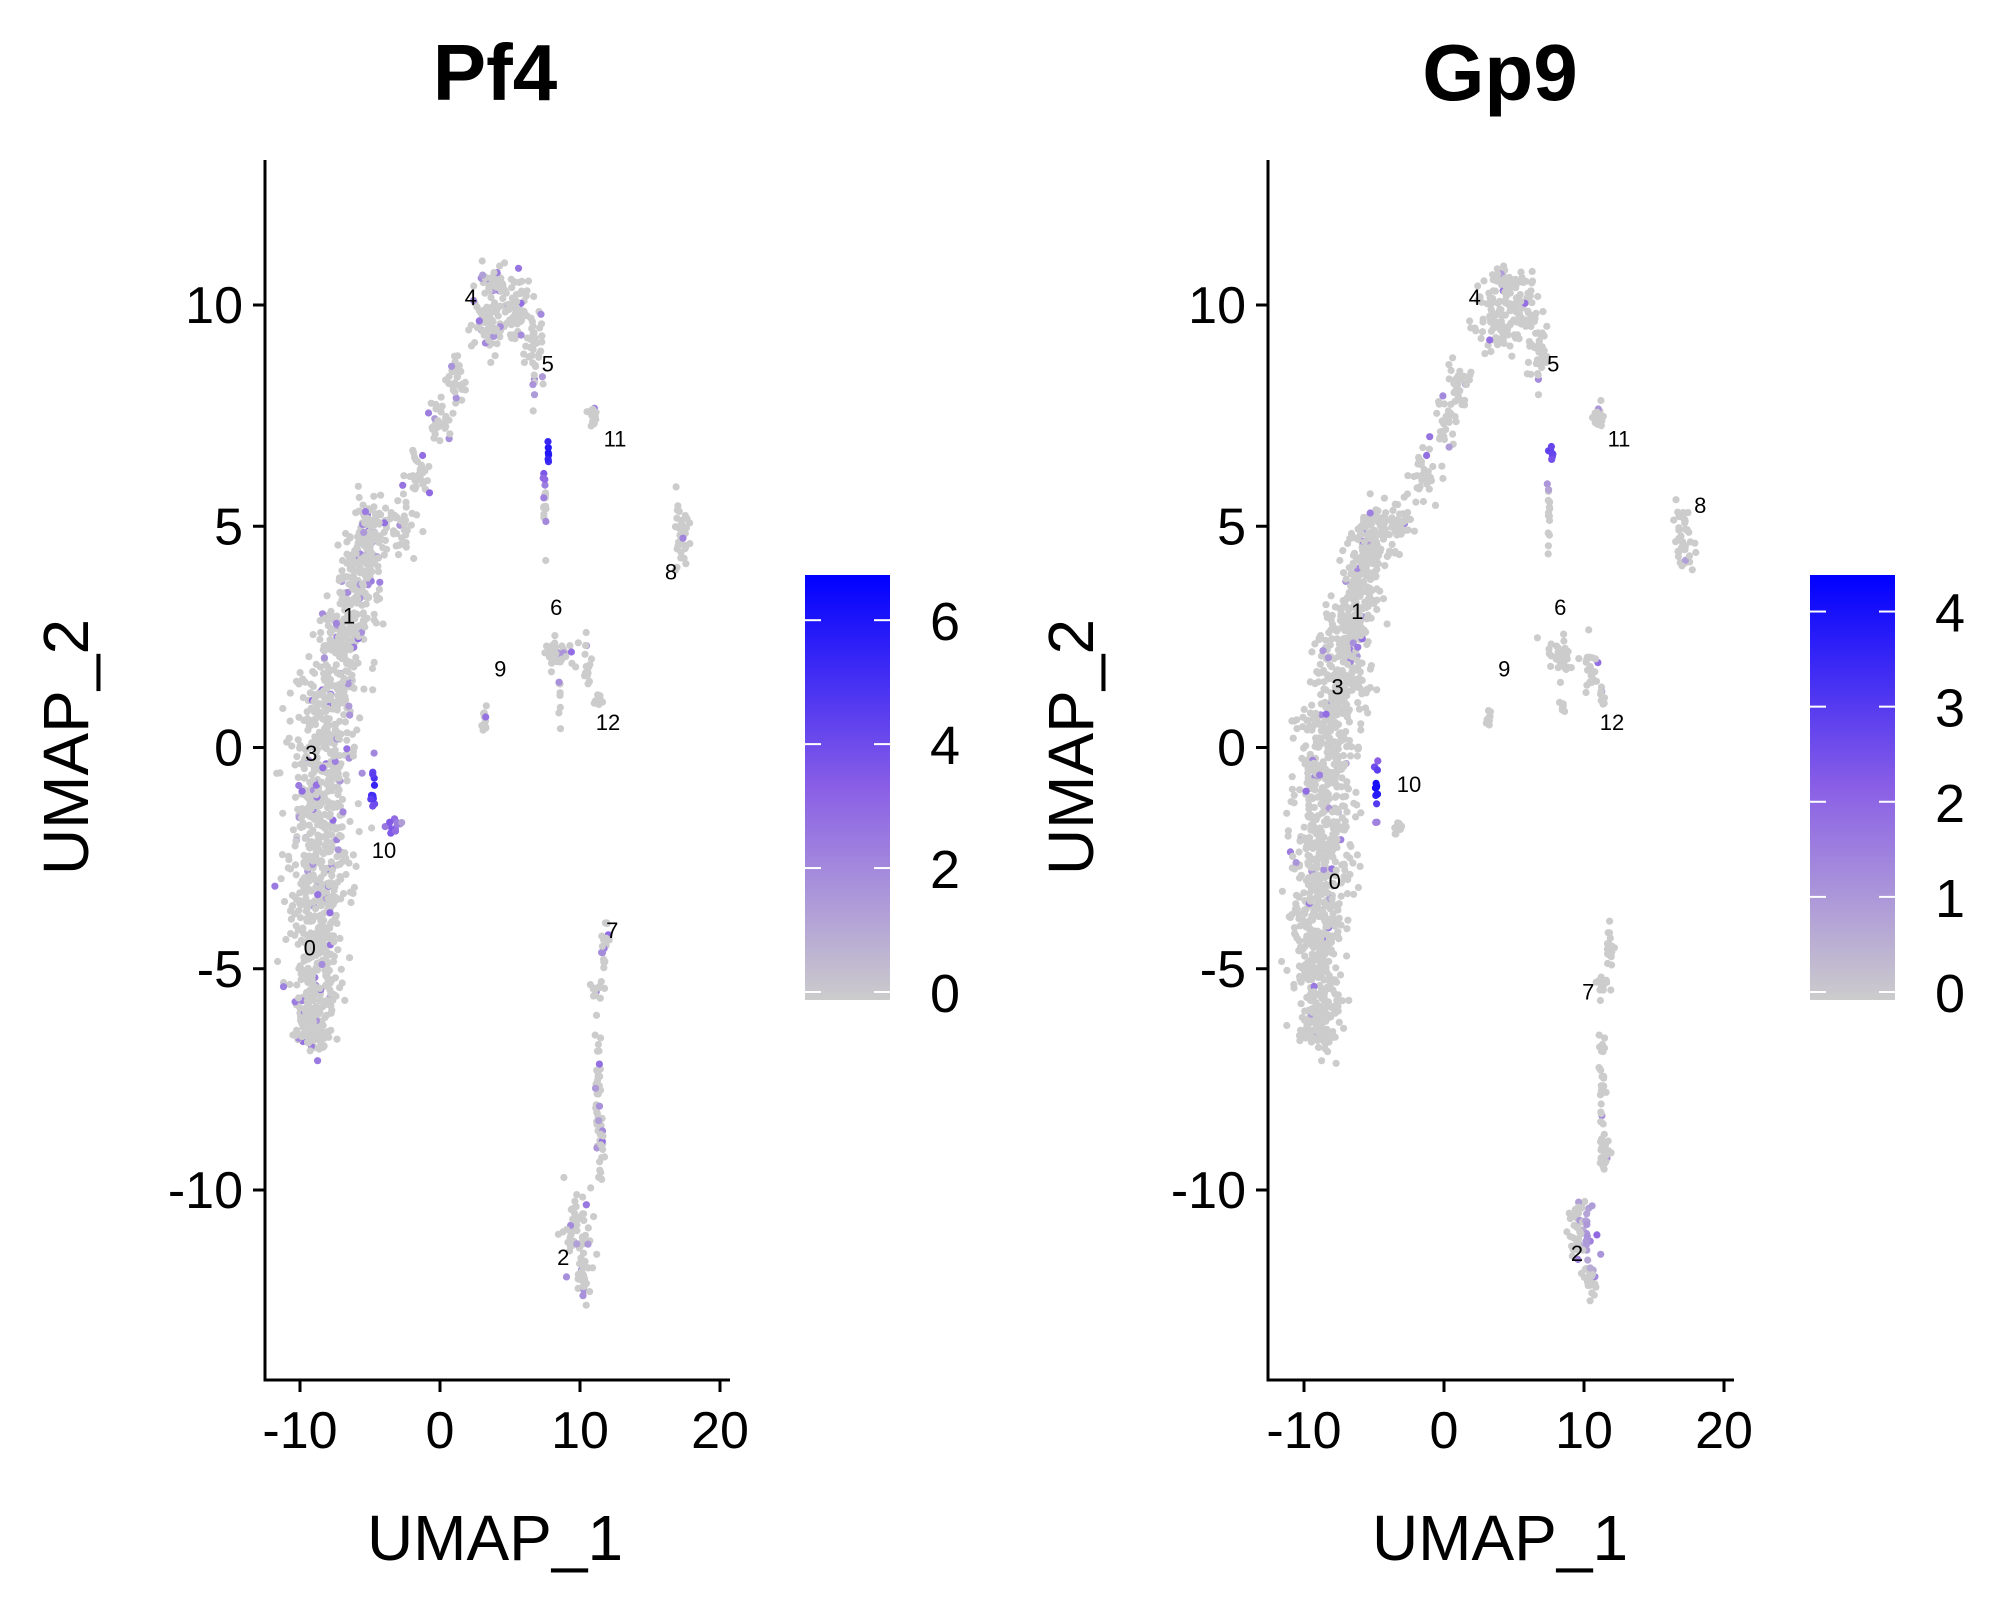 The width and height of the screenshot is (2000, 1600). Describe the element at coordinates (349, 616) in the screenshot. I see `cluster-label: 1` at that location.